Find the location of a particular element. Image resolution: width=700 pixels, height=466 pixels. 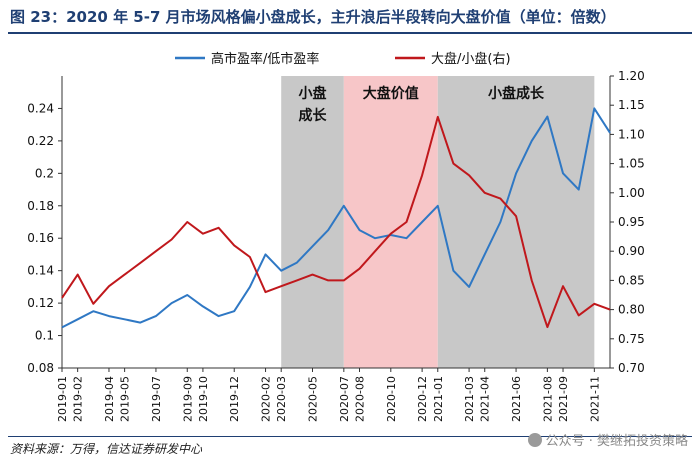

x-tick-label-13: 2020-10 is located at coordinates (391, 399).